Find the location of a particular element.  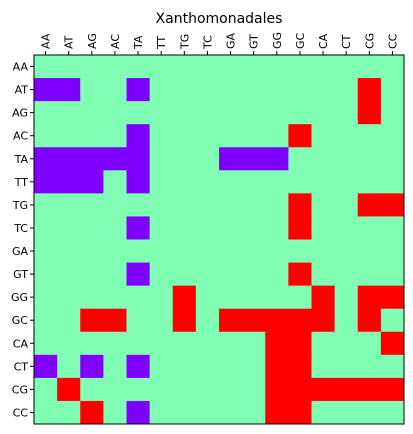

heatmap-cell-GG-CC is located at coordinates (392, 297).